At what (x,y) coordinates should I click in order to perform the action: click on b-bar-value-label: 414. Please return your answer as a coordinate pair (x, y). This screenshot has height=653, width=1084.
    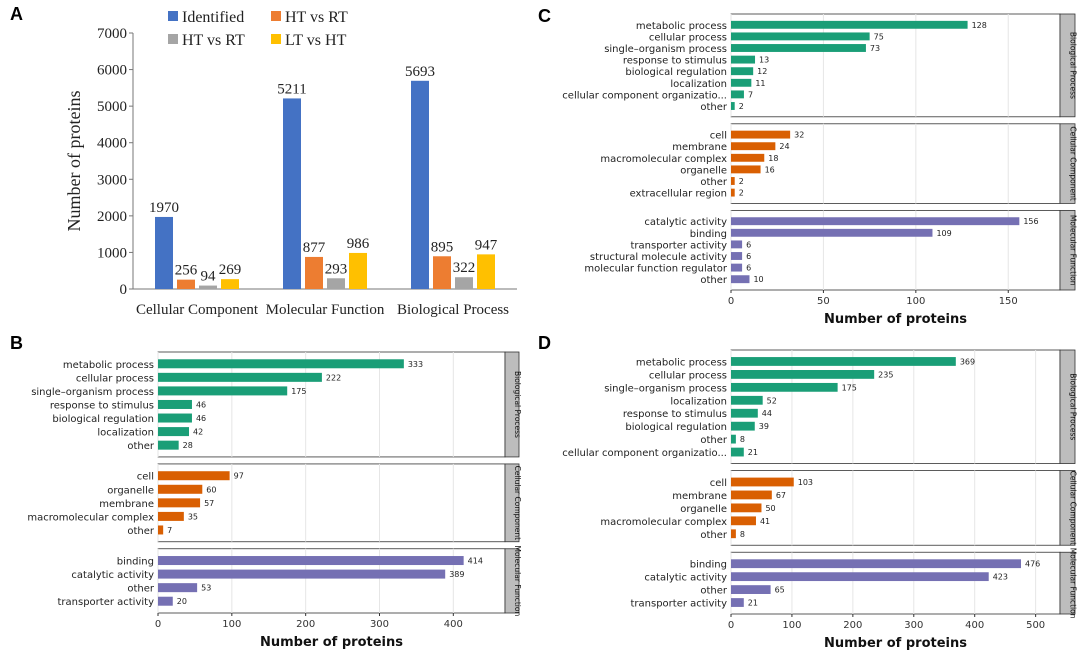
    Looking at the image, I should click on (475, 561).